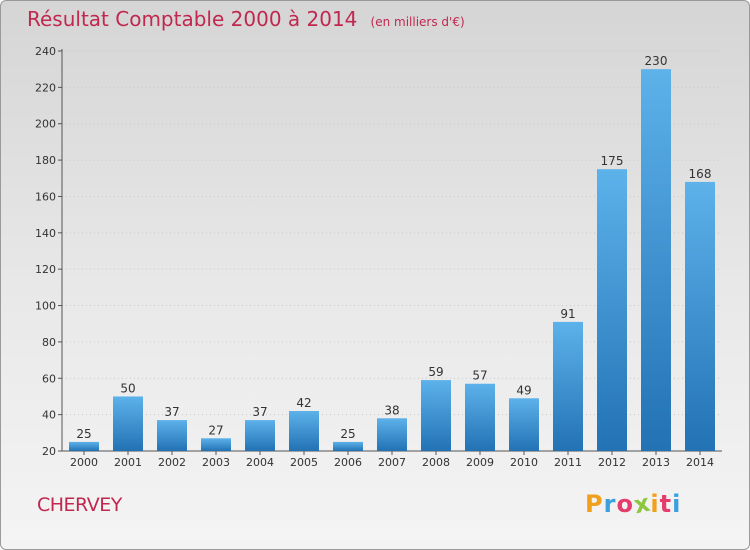 This screenshot has height=550, width=750. I want to click on x-tick-label: 2005, so click(304, 462).